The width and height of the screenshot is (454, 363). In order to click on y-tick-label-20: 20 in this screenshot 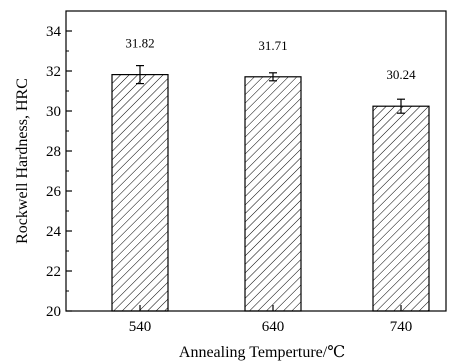, I will do `click(53, 312)`.